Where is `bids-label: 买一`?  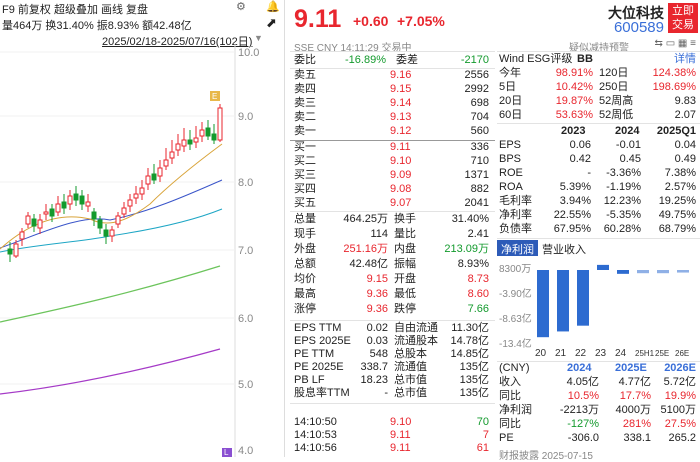
bids-label: 买一 is located at coordinates (305, 147).